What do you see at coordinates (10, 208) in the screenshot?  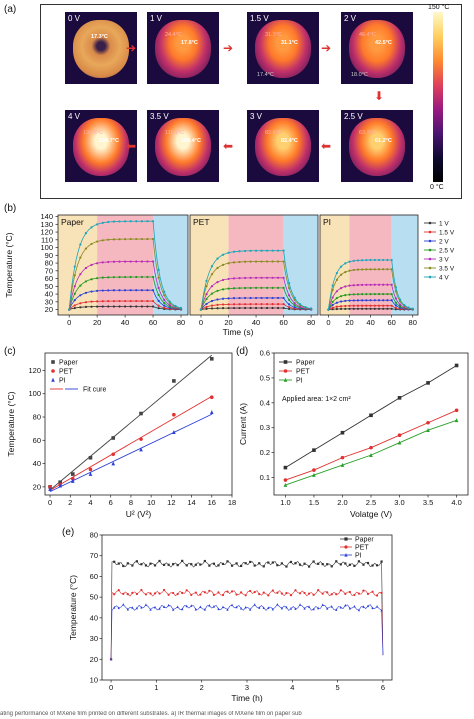 I see `panel-b-letter: (b)` at bounding box center [10, 208].